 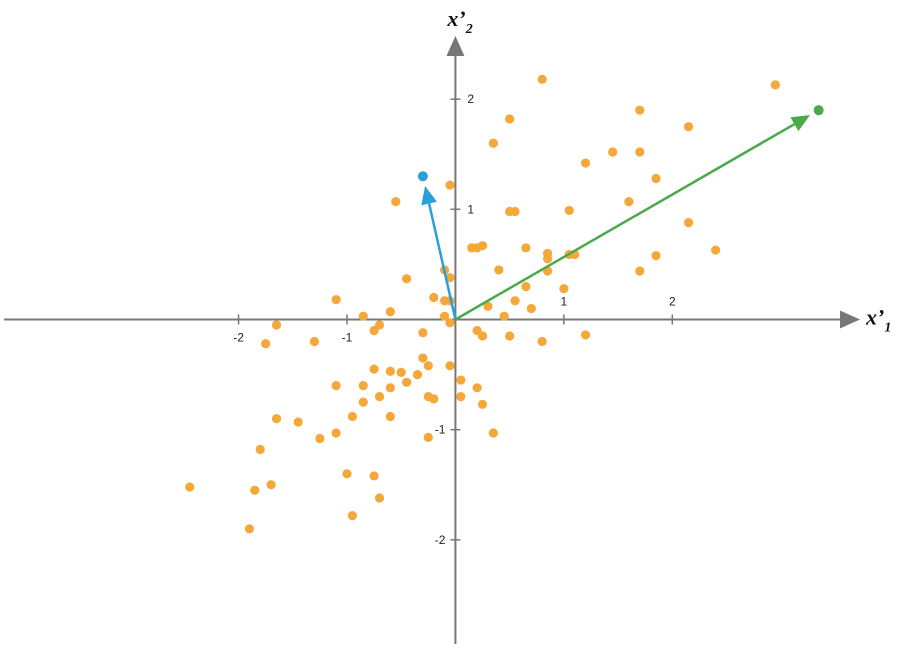 What do you see at coordinates (442, 261) in the screenshot?
I see `vector-short-shaft` at bounding box center [442, 261].